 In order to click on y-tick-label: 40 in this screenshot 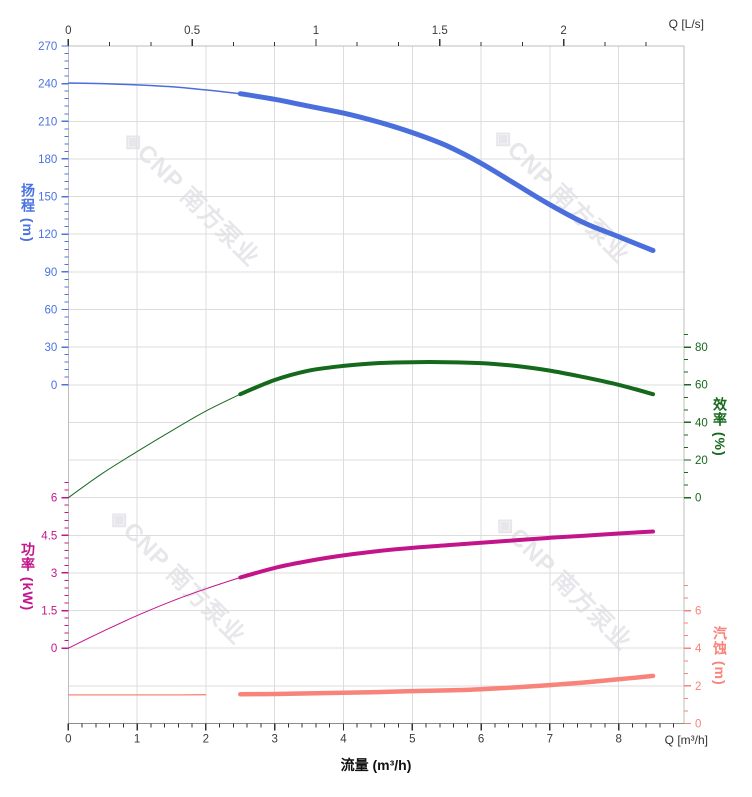, I will do `click(701, 423)`.